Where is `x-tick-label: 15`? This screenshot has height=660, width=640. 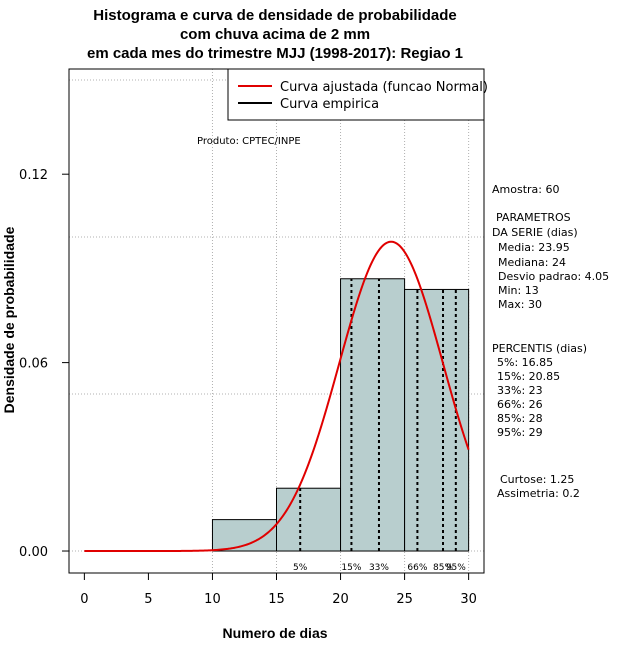
x-tick-label: 15 is located at coordinates (276, 599).